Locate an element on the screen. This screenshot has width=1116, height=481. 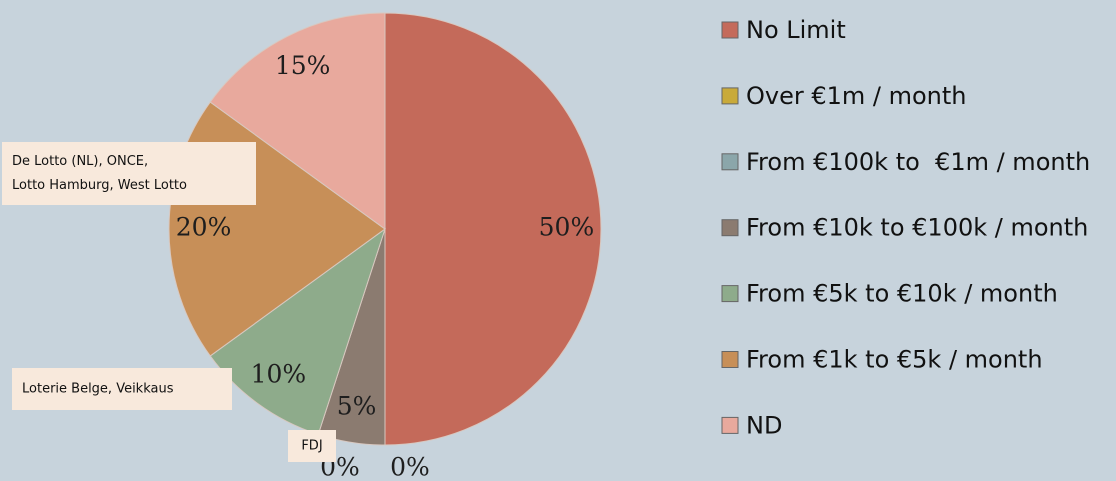
value-label: 20% is located at coordinates (204, 227).